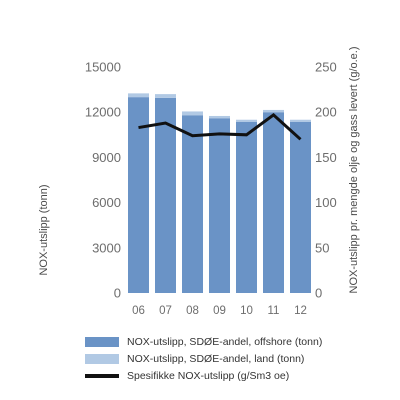  I want to click on left-axis-ticks: 0 3000 6000 9000 12000 15000, so click(103, 180).